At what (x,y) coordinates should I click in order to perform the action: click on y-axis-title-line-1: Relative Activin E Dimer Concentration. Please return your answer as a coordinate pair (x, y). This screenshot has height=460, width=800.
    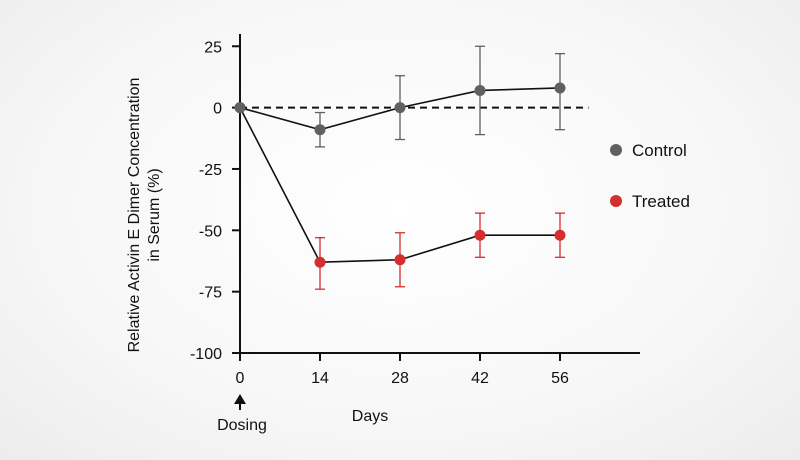
    Looking at the image, I should click on (134, 215).